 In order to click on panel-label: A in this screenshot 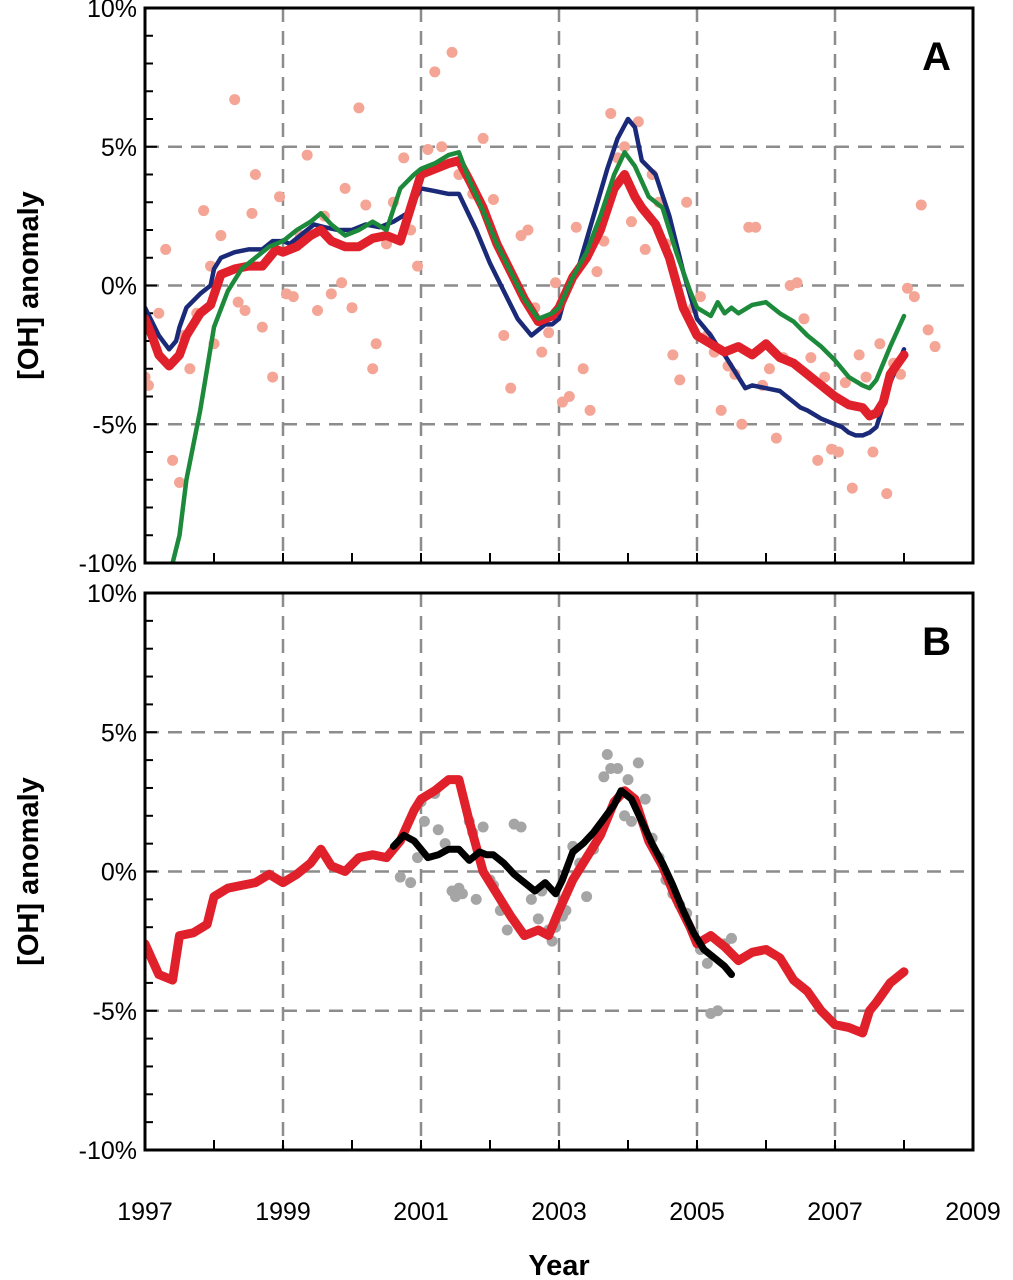, I will do `click(936, 57)`.